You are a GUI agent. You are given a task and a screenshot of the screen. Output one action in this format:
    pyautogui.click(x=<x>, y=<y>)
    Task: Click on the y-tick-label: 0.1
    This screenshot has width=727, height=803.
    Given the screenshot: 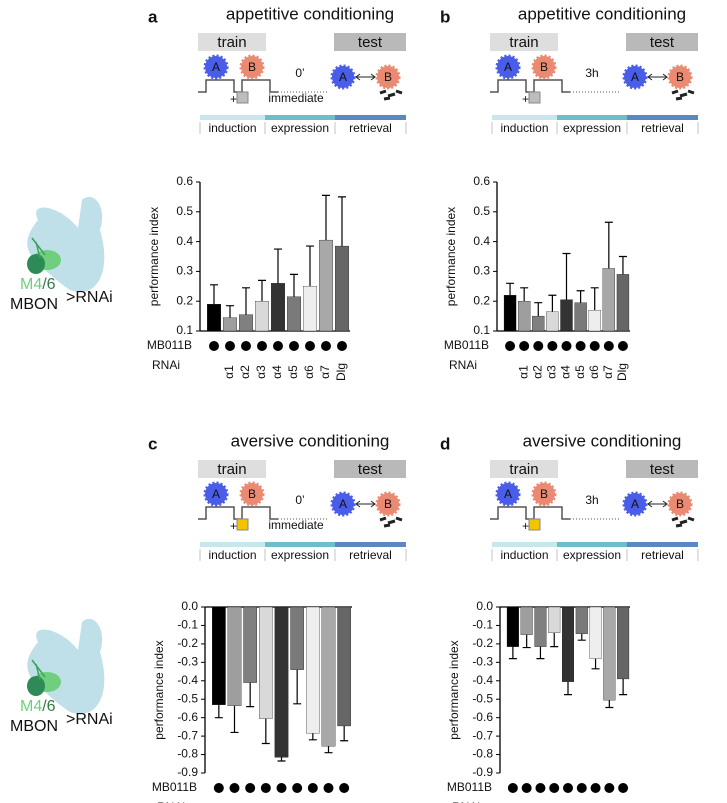 What is the action you would take?
    pyautogui.click(x=481, y=330)
    